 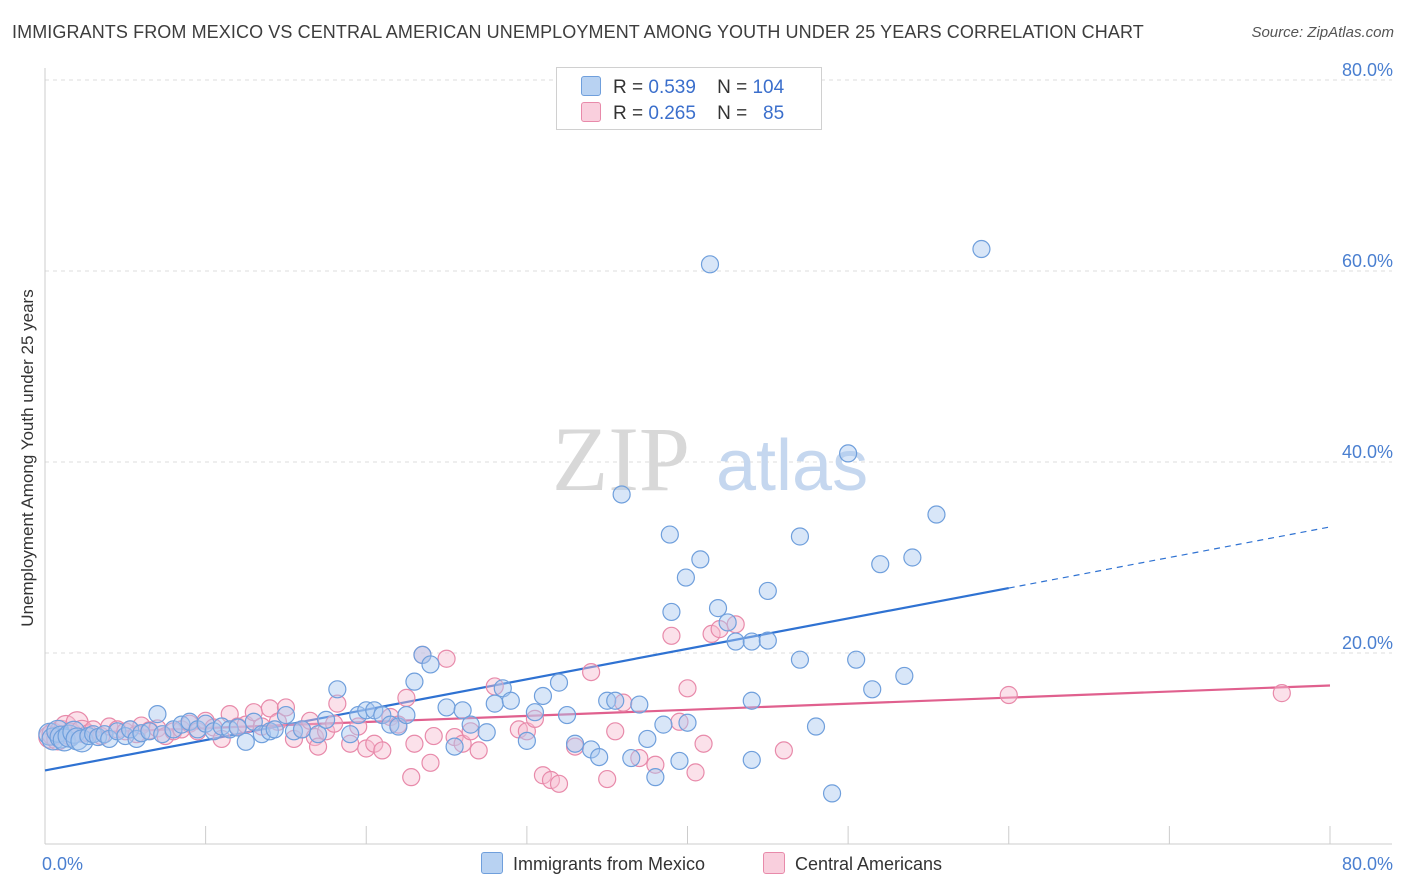 What do you see at coordinates (852, 863) in the screenshot?
I see `legend-item-central-americans: Central Americans` at bounding box center [852, 863].